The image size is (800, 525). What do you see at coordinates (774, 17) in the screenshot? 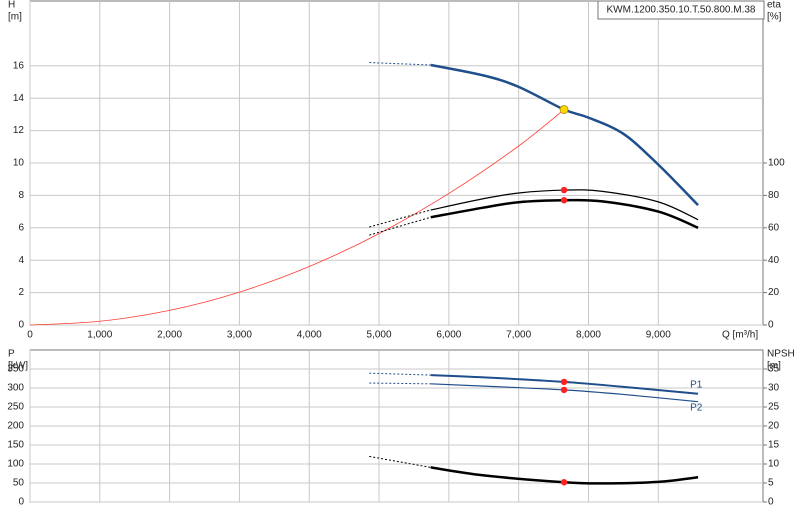
I see `y2-axis-unit: [%]` at bounding box center [774, 17].